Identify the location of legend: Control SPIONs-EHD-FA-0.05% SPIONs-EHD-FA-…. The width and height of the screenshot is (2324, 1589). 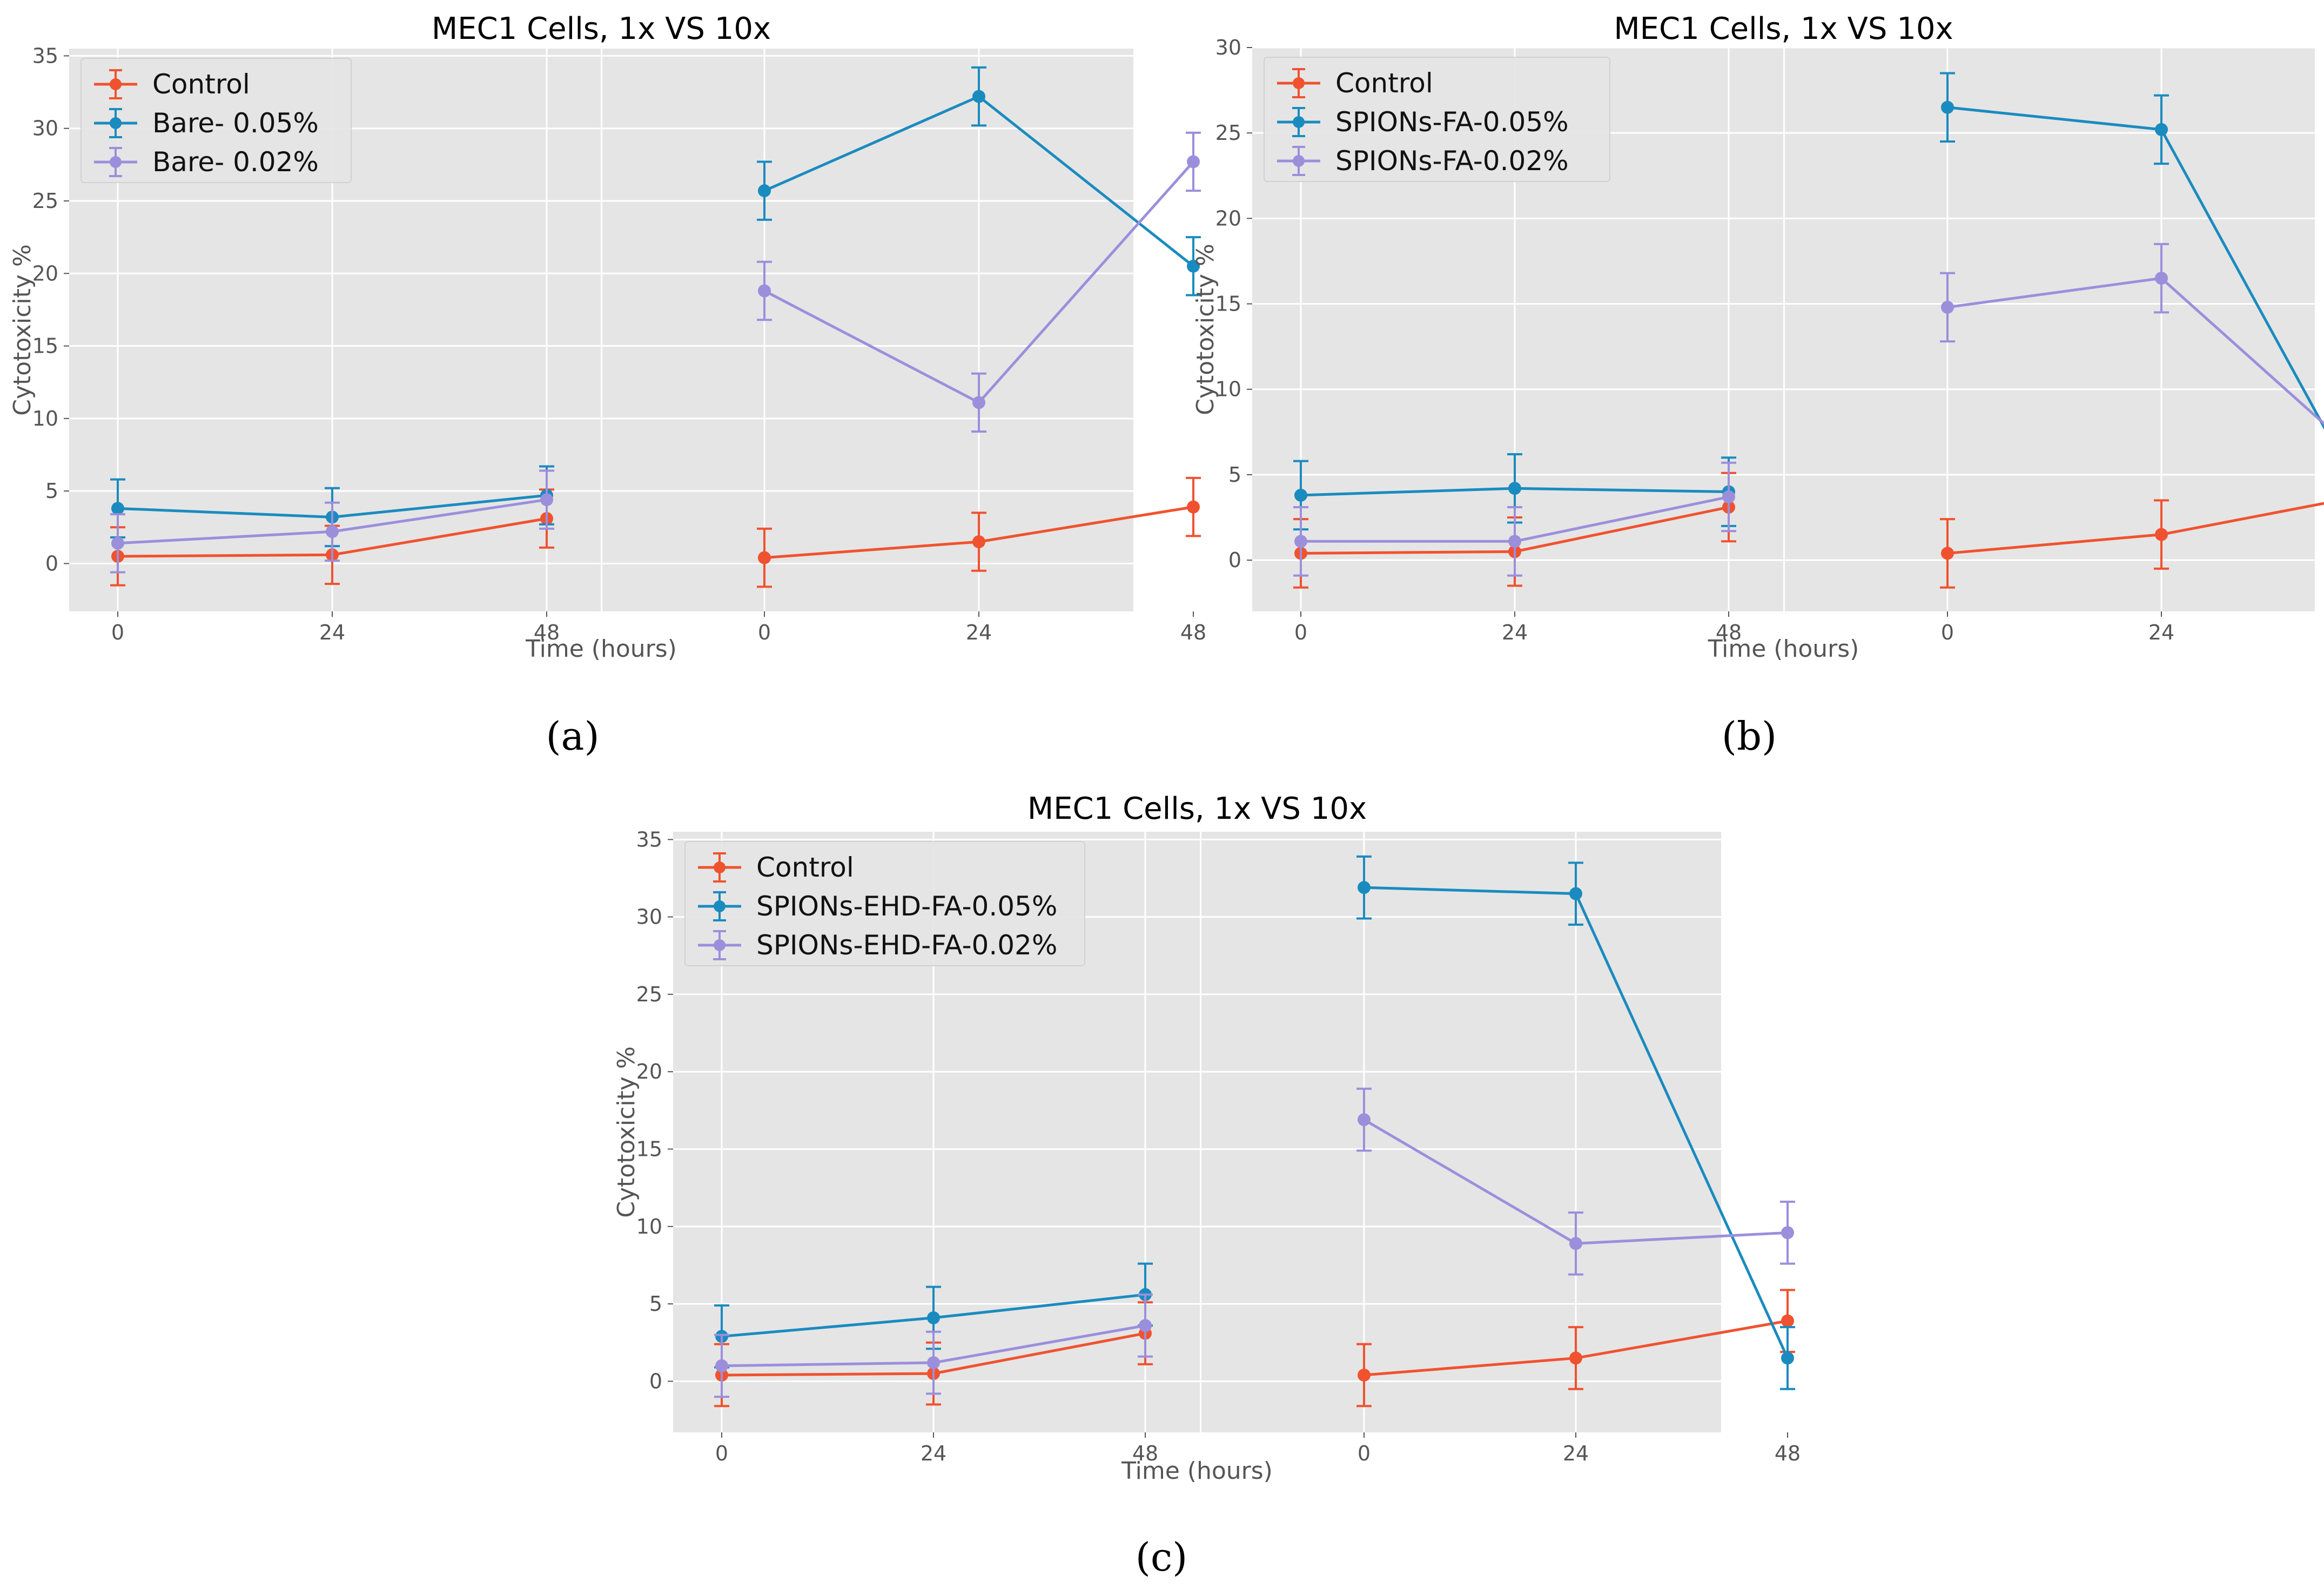
(884, 903).